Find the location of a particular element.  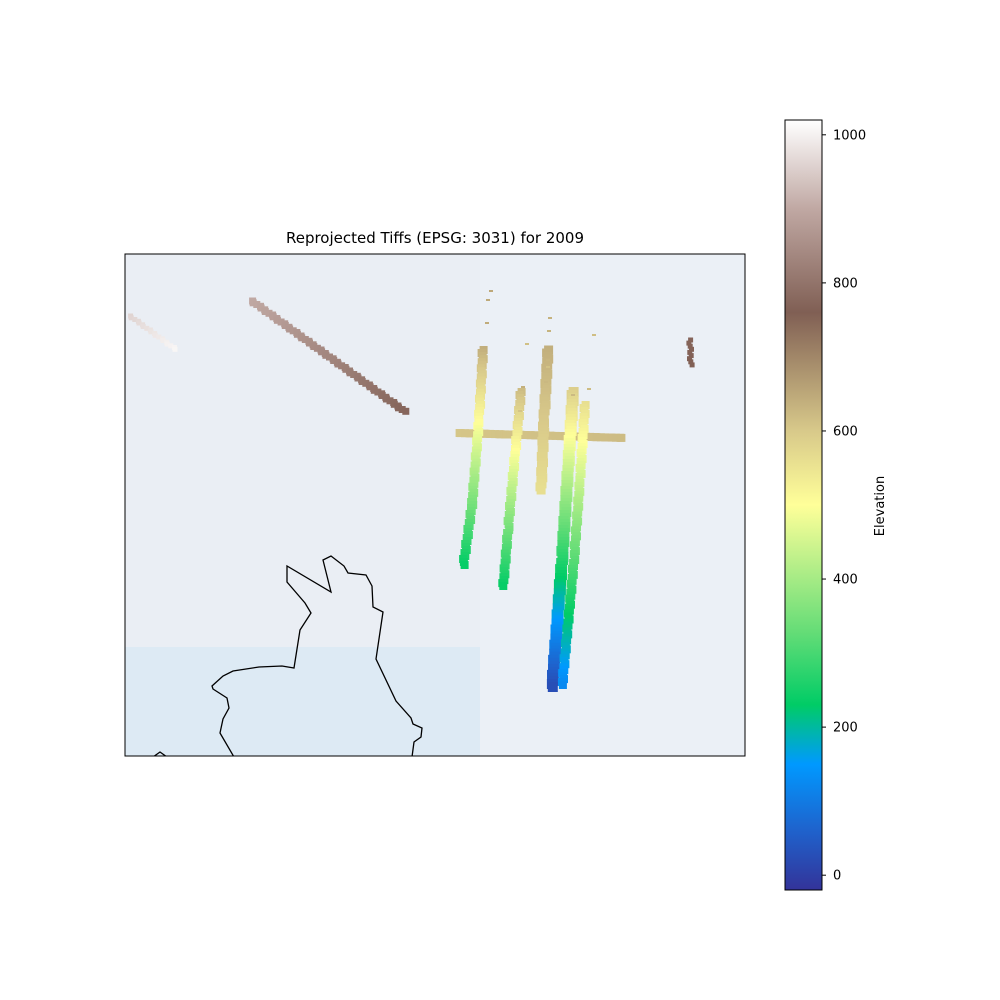

map-title: Reprojected Tiffs (EPSG: 3031) for 2009 is located at coordinates (435, 238).